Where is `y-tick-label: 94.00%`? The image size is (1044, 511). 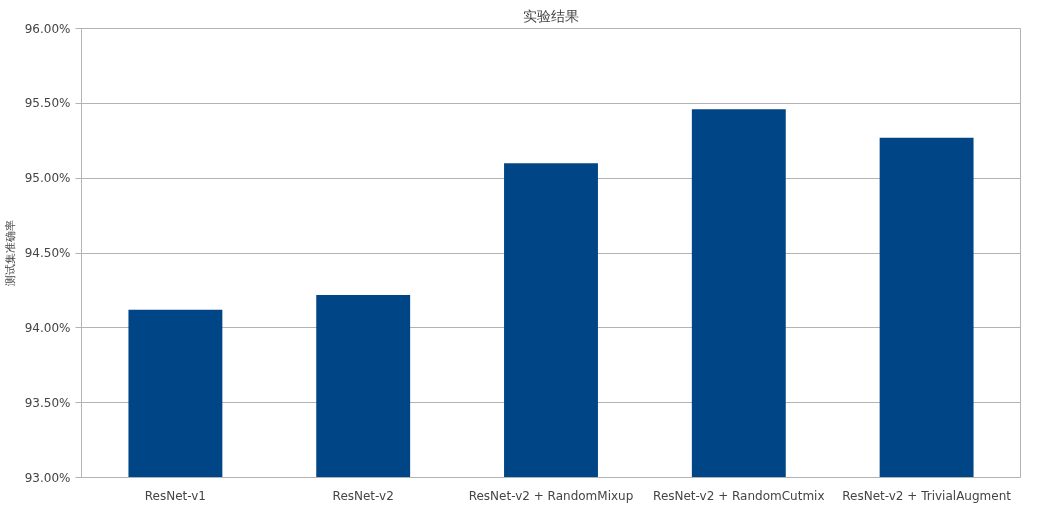
y-tick-label: 94.00% is located at coordinates (47, 327).